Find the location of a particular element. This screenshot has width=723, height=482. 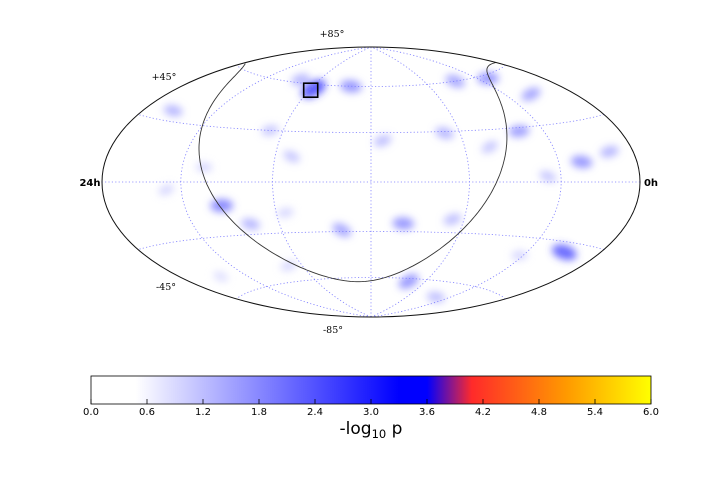

ra-gridline-8h is located at coordinates (420, 182).